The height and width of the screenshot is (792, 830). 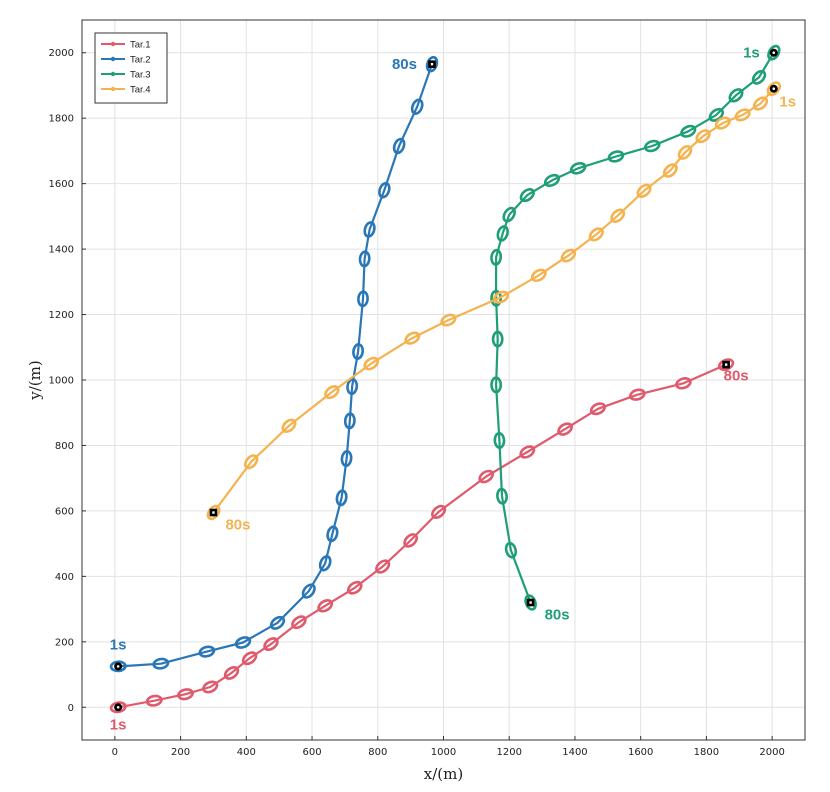 What do you see at coordinates (35, 380) in the screenshot?
I see `y-axis-label: y/(m)` at bounding box center [35, 380].